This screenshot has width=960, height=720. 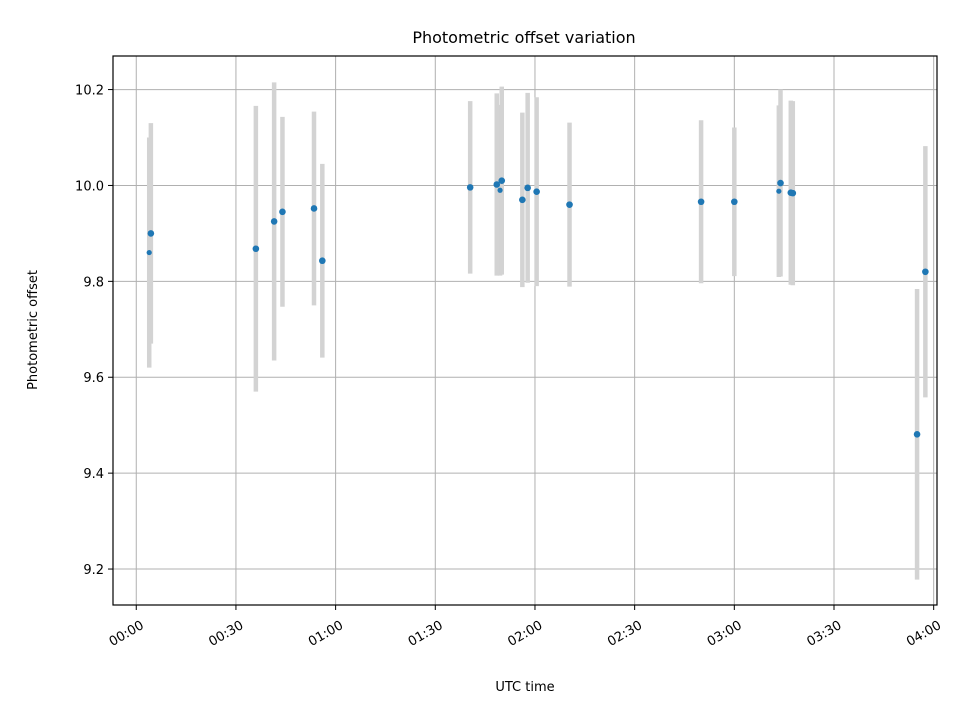 What do you see at coordinates (127, 634) in the screenshot?
I see `x-tick-label: 00:00` at bounding box center [127, 634].